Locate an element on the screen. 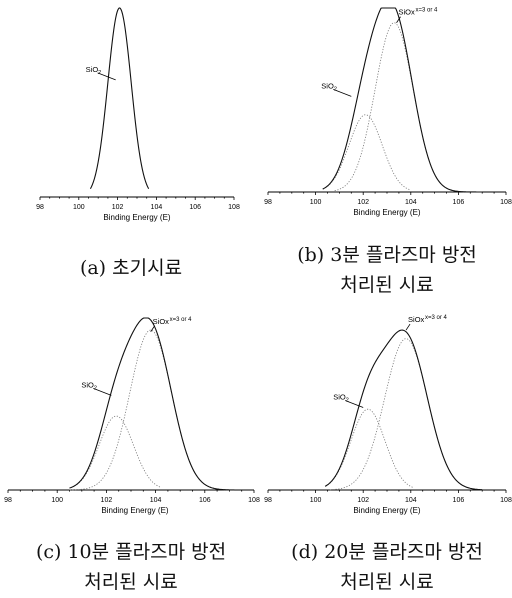  panel-c-component-sio2 is located at coordinates (118, 451).